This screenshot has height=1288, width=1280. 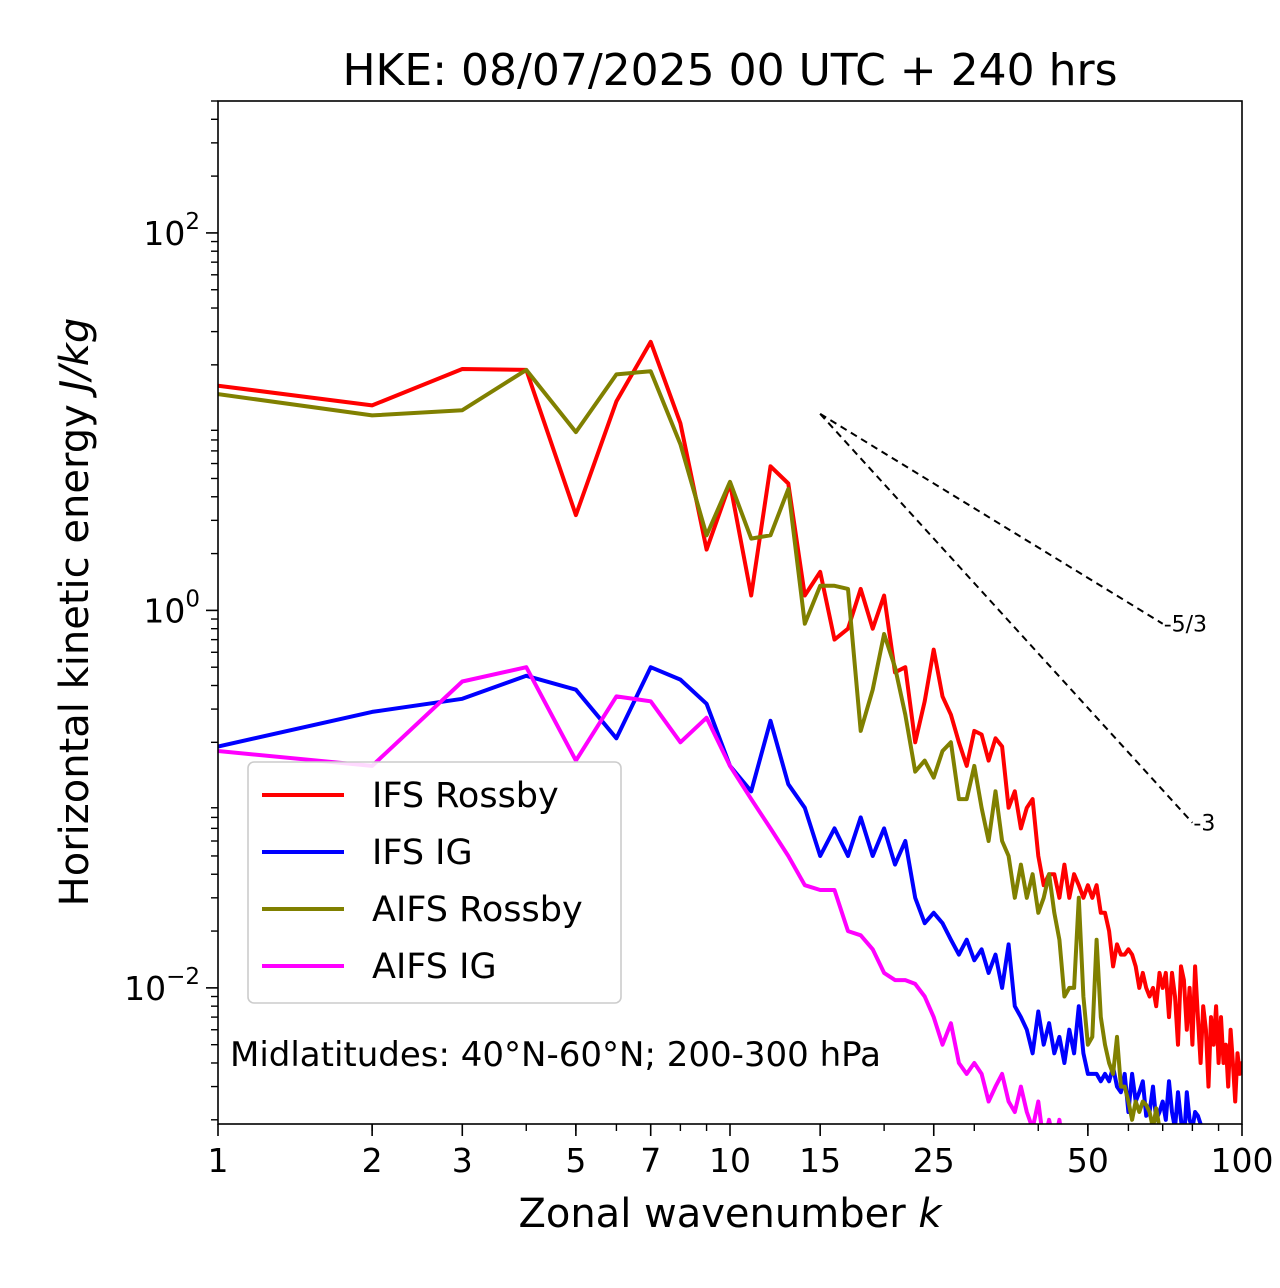 I want to click on legend-box, so click(x=434, y=882).